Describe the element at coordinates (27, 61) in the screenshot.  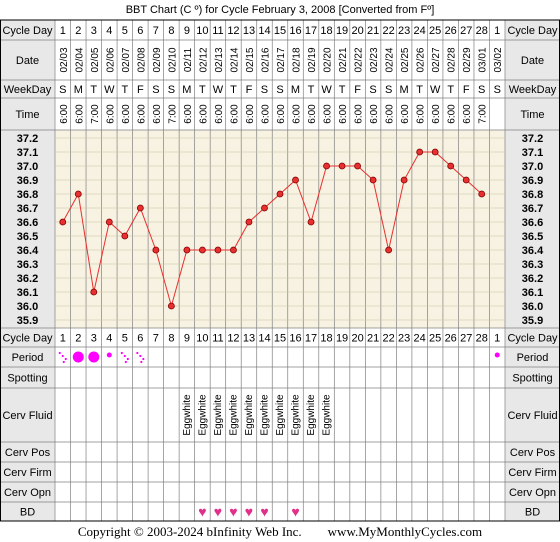
I see `row-label-left-date: Date` at that location.